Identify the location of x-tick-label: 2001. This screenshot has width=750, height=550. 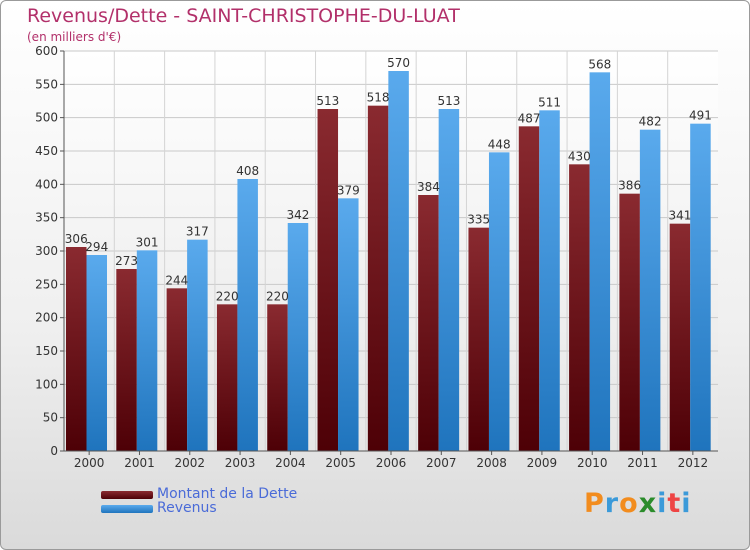
(139, 463).